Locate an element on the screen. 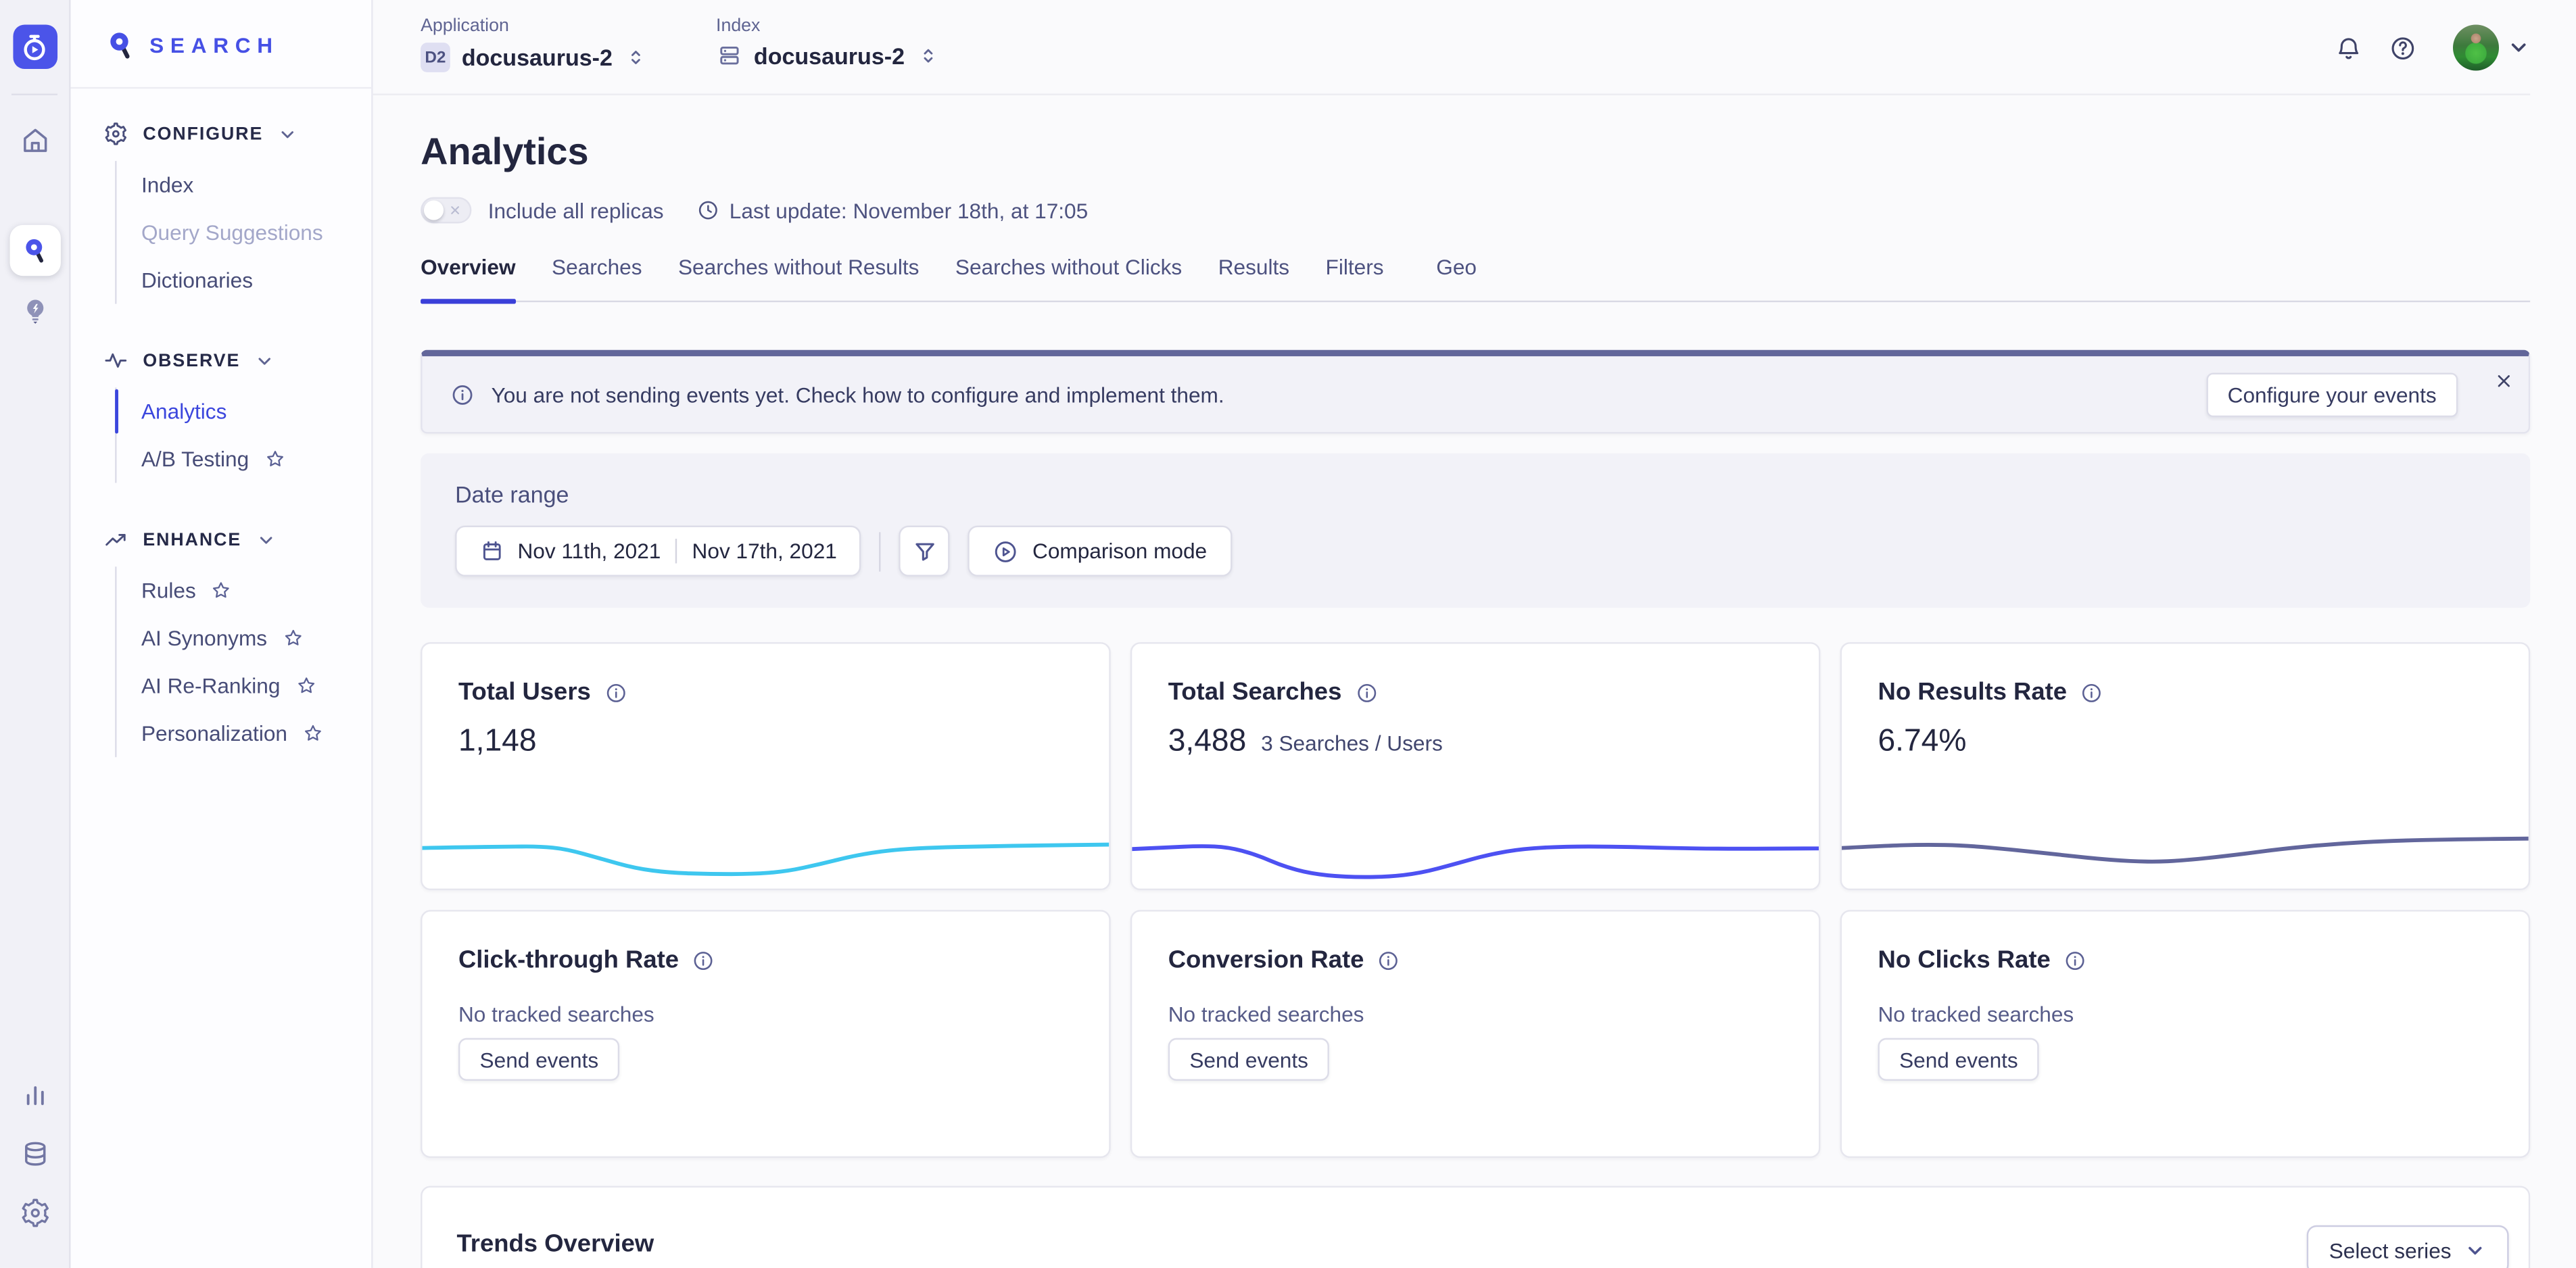 Image resolution: width=2576 pixels, height=1268 pixels. nav-items-enhance: Rules AI Synonyms AI Re-Ranking is located at coordinates (243, 662).